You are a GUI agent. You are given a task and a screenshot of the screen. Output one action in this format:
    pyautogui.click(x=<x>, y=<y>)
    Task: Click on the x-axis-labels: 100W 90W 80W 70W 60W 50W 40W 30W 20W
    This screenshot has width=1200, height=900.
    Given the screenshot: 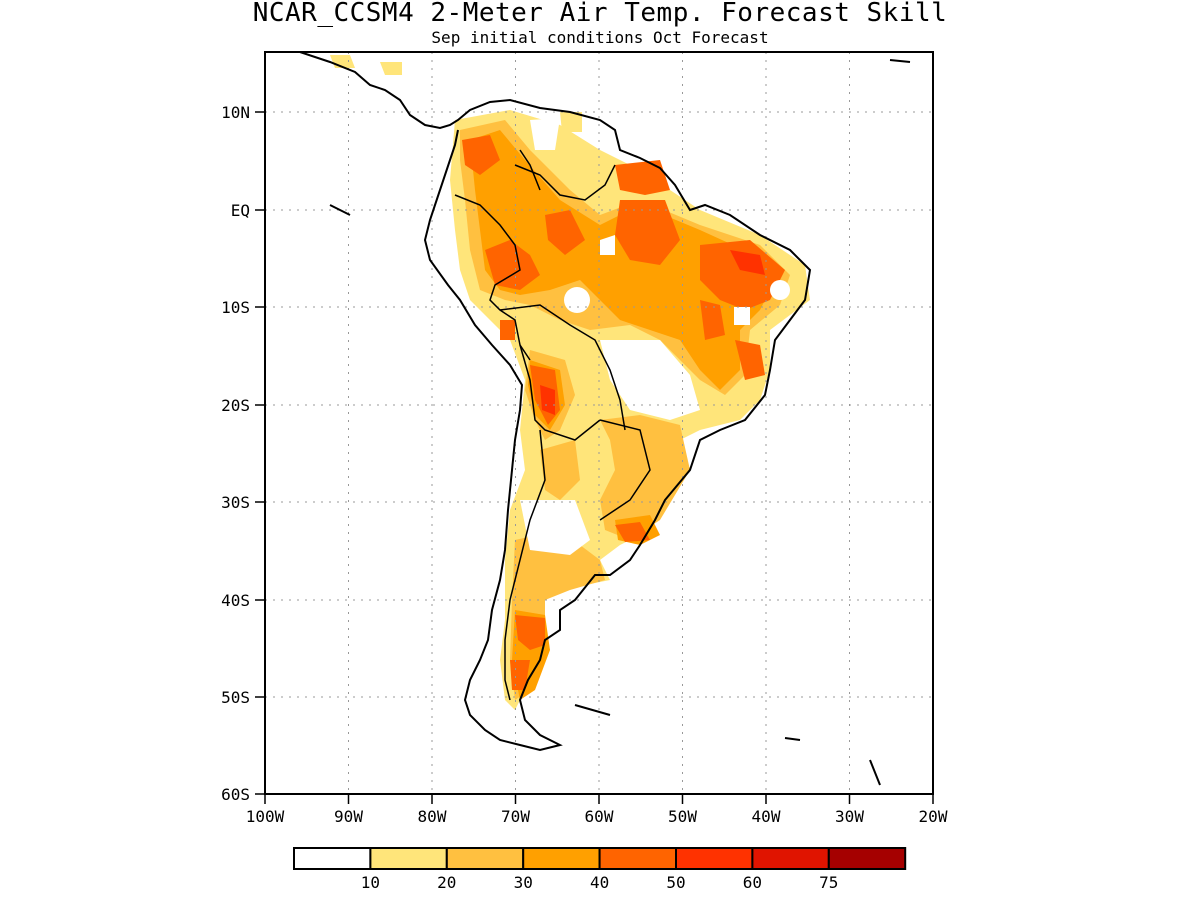 What is the action you would take?
    pyautogui.click(x=597, y=816)
    